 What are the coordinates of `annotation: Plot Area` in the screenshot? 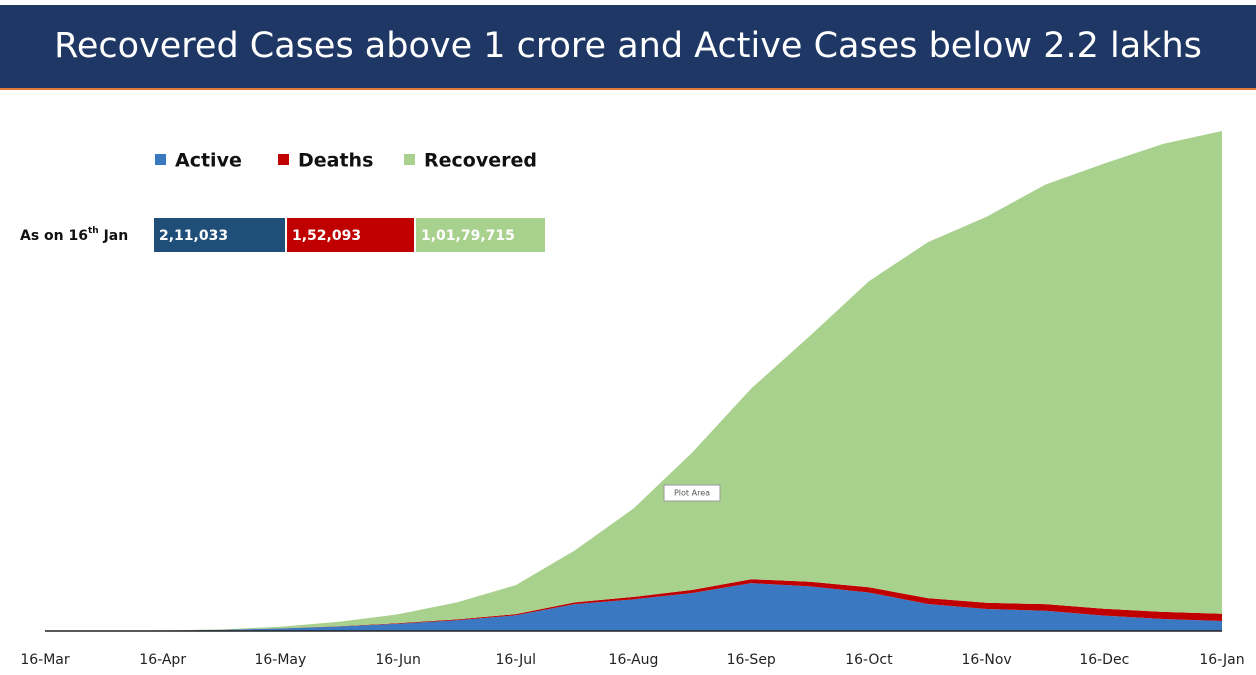 It's located at (692, 493).